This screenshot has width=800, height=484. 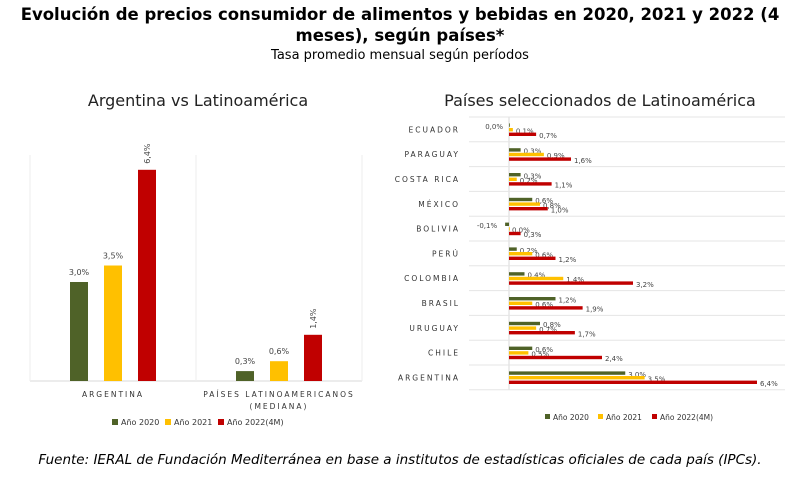 I want to click on category-label: COSTA RICA, so click(x=427, y=179).